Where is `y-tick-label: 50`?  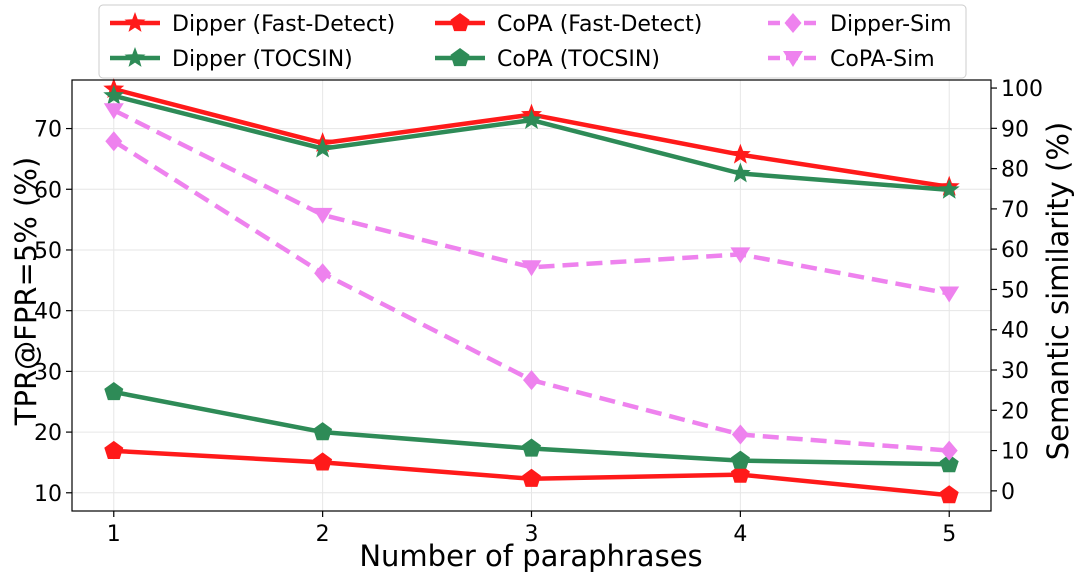 y-tick-label: 50 is located at coordinates (48, 251).